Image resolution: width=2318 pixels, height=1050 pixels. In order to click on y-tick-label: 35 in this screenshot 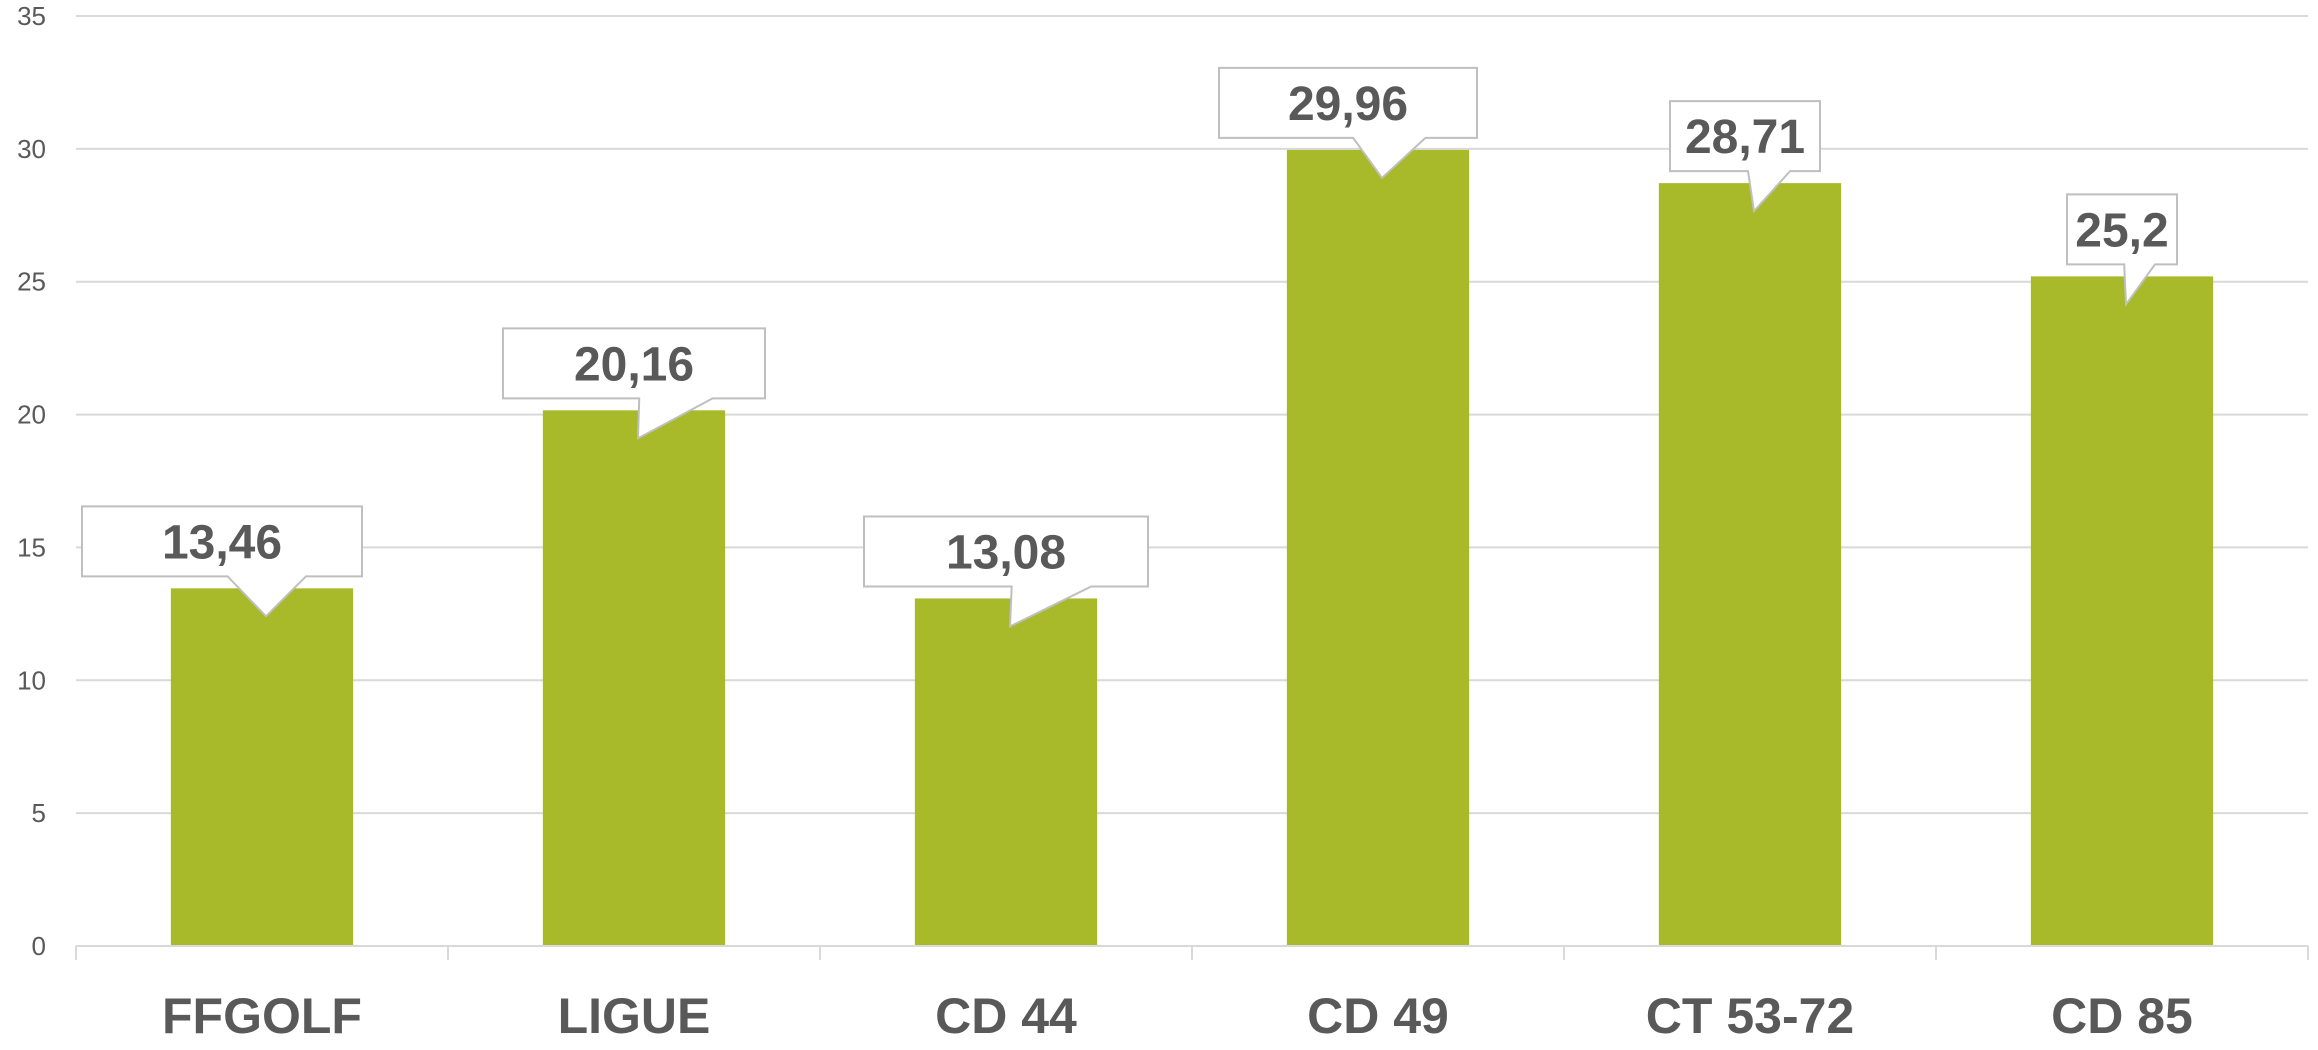, I will do `click(31, 16)`.